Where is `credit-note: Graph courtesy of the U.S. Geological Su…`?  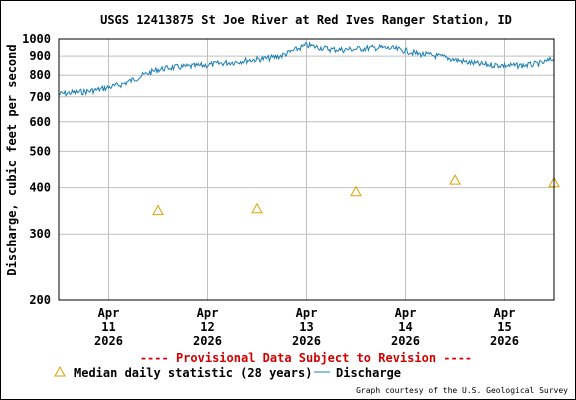
credit-note: Graph courtesy of the U.S. Geological Su… is located at coordinates (462, 390).